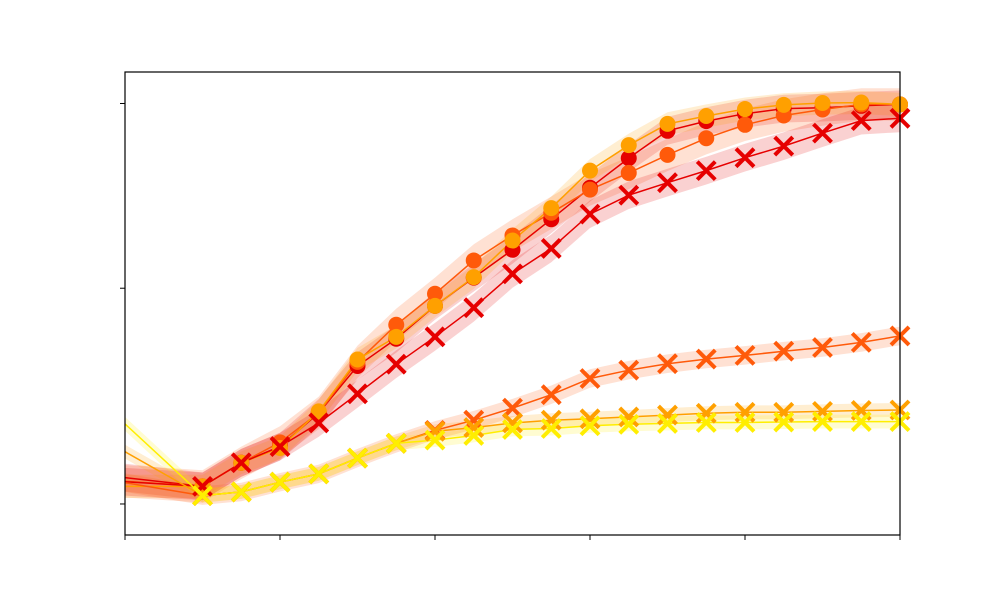 The width and height of the screenshot is (1000, 600). I want to click on series-6-line, so click(512, 458).